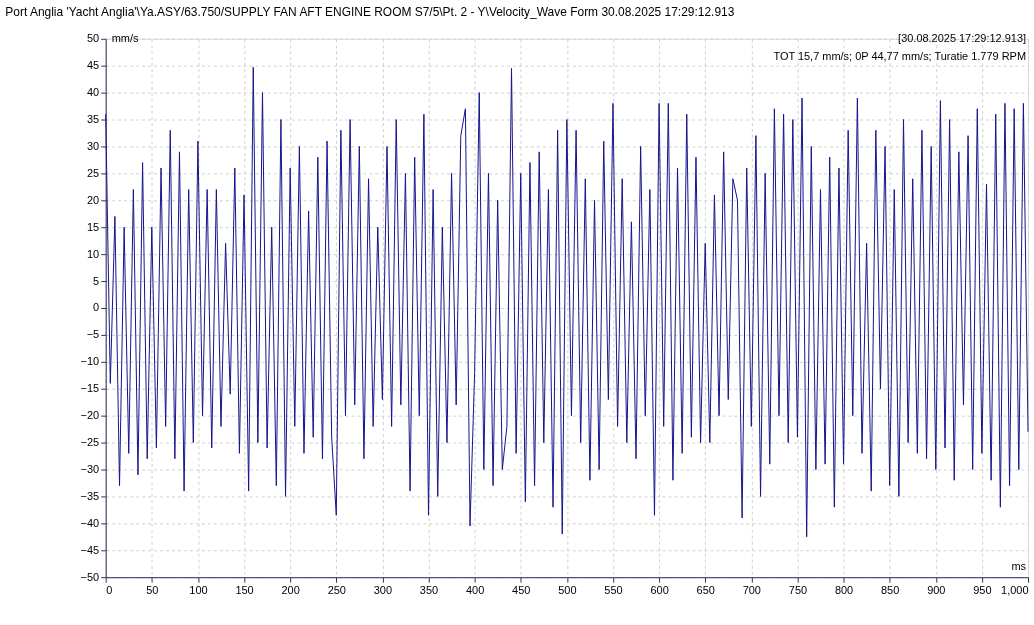 Image resolution: width=1034 pixels, height=625 pixels. Describe the element at coordinates (93, 253) in the screenshot. I see `y-tick-label: 10` at that location.